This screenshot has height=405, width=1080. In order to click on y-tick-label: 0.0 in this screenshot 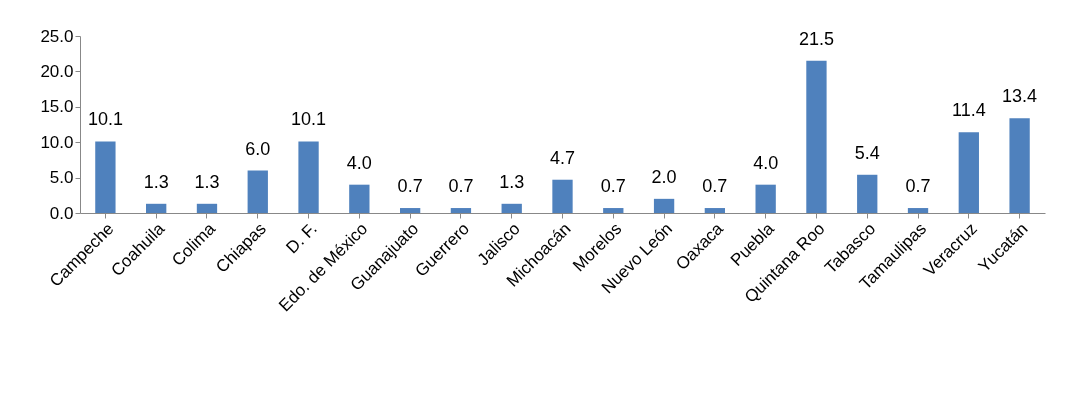, I will do `click(61, 213)`.